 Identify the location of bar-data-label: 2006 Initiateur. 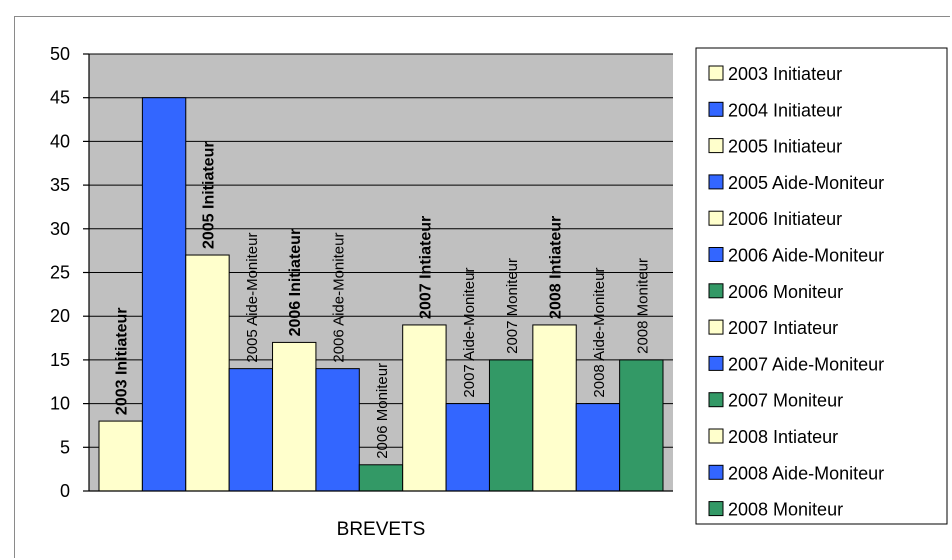
(295, 283).